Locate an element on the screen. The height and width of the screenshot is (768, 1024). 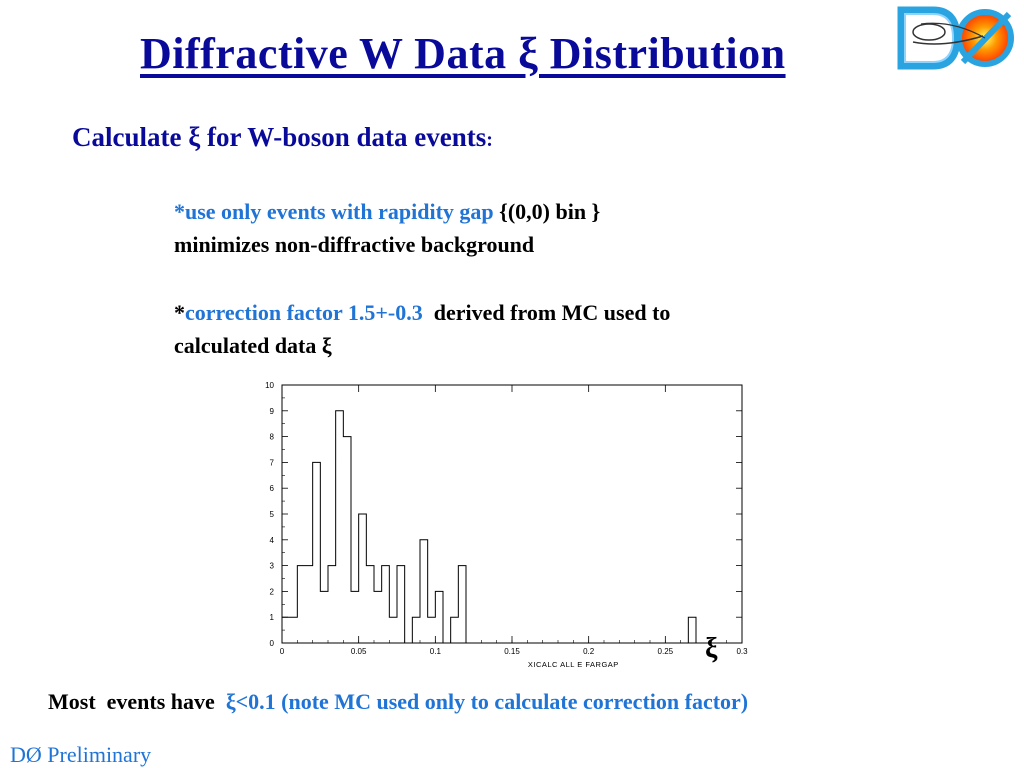
bullet-2-highlight: correction factor 1.5+-0.3 is located at coordinates (304, 312).